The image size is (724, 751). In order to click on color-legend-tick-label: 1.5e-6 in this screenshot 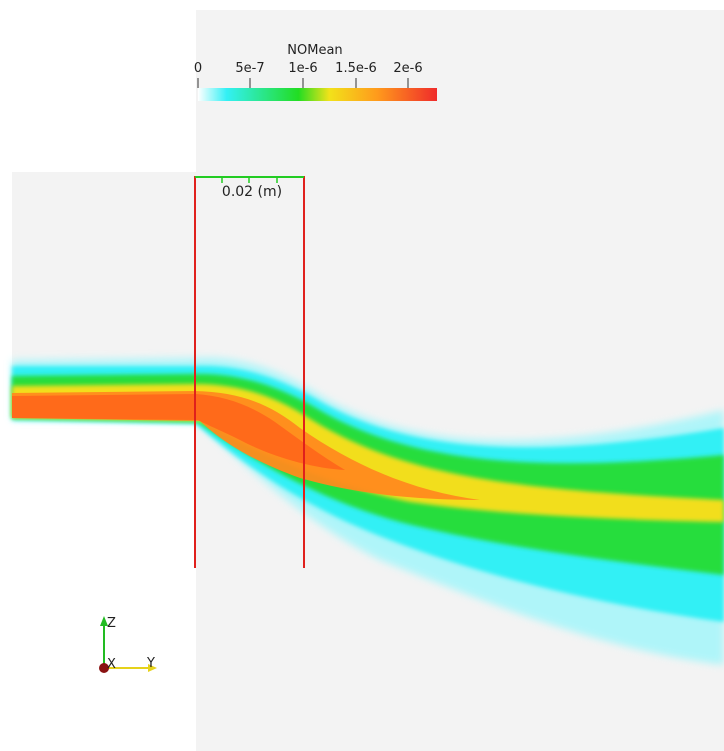, I will do `click(356, 68)`.